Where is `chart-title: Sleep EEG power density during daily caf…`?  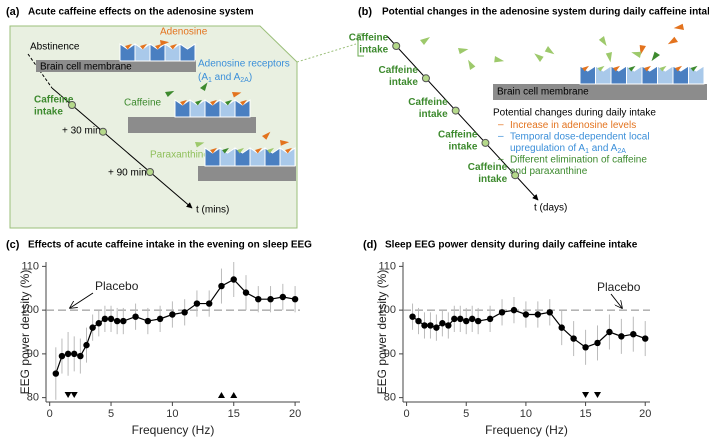 chart-title: Sleep EEG power density during daily caf… is located at coordinates (511, 245).